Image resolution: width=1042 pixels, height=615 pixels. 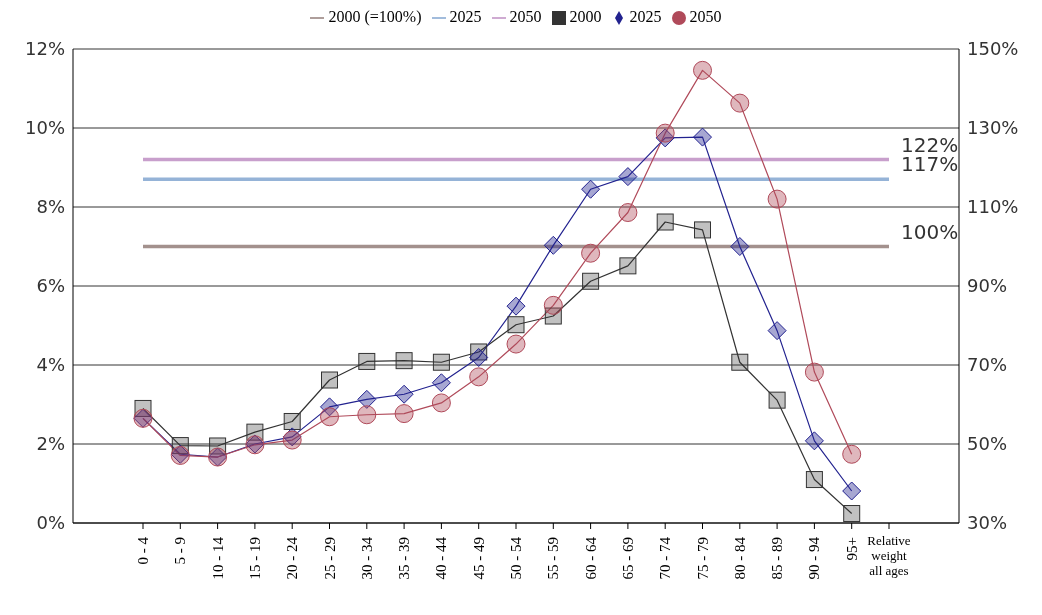 I want to click on x-tick-label: 35 - 39, so click(x=404, y=558).